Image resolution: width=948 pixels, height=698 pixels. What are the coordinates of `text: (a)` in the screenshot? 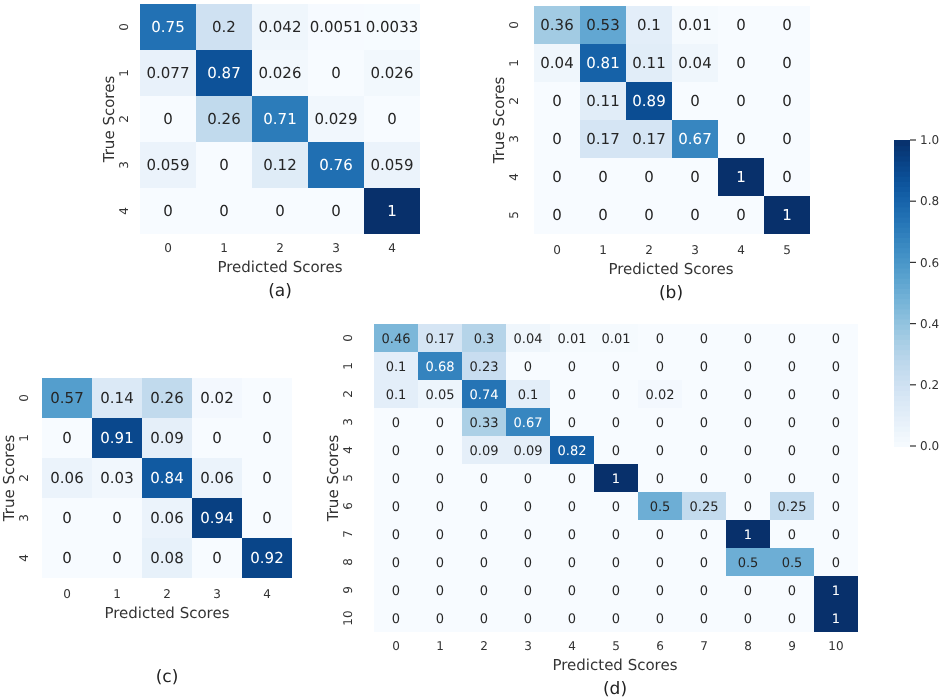 It's located at (280, 292).